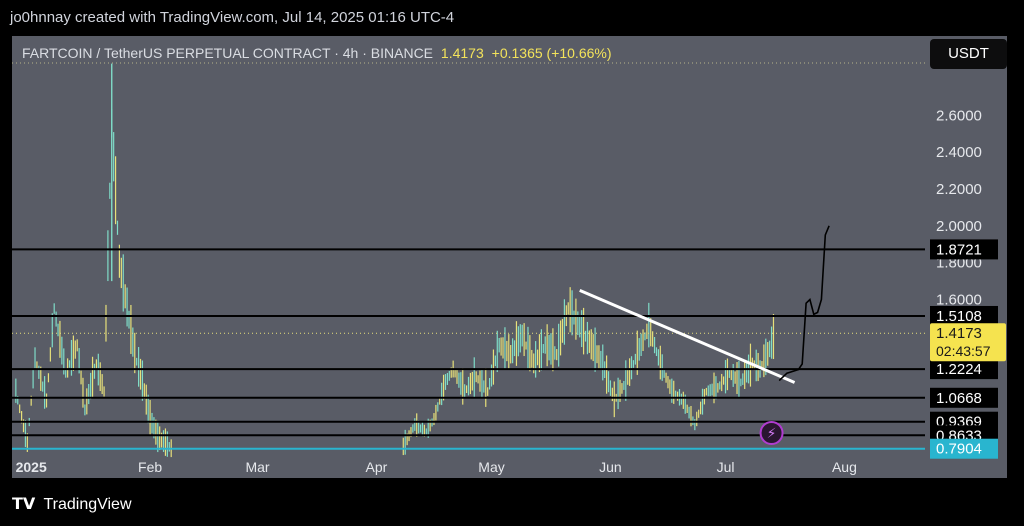  Describe the element at coordinates (959, 115) in the screenshot. I see `y-tick-label: 2.6000` at that location.